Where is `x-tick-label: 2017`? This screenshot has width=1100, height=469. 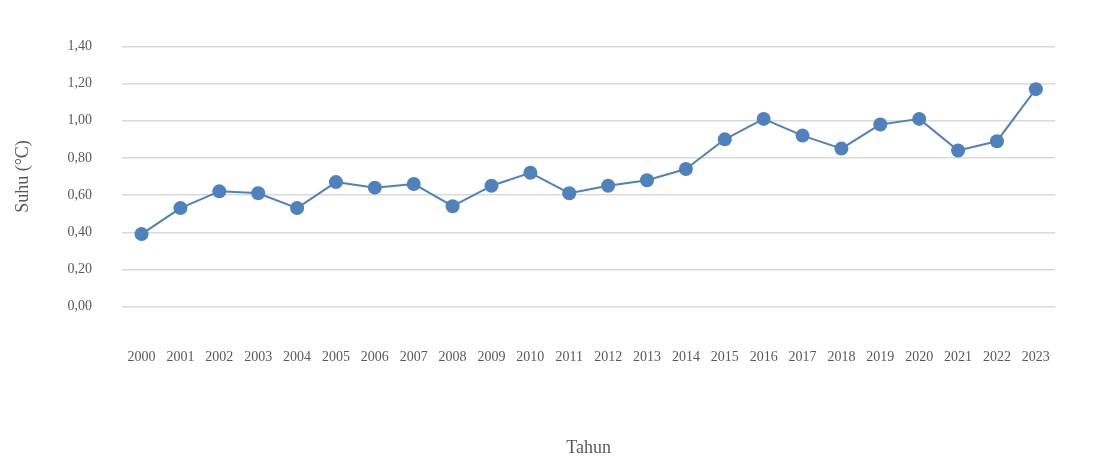 x-tick-label: 2017 is located at coordinates (802, 356).